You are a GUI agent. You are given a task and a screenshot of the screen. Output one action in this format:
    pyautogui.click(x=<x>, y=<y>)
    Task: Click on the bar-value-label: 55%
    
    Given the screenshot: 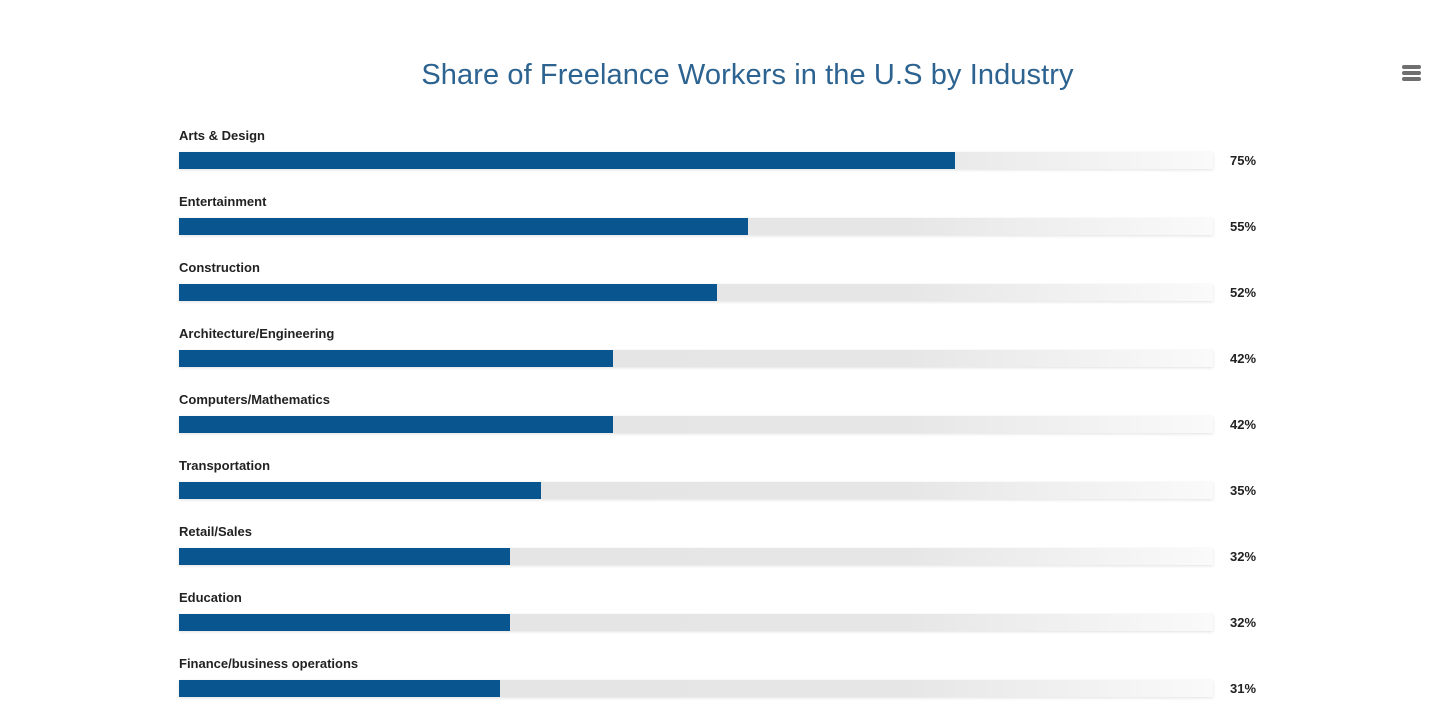 What is the action you would take?
    pyautogui.click(x=1243, y=226)
    